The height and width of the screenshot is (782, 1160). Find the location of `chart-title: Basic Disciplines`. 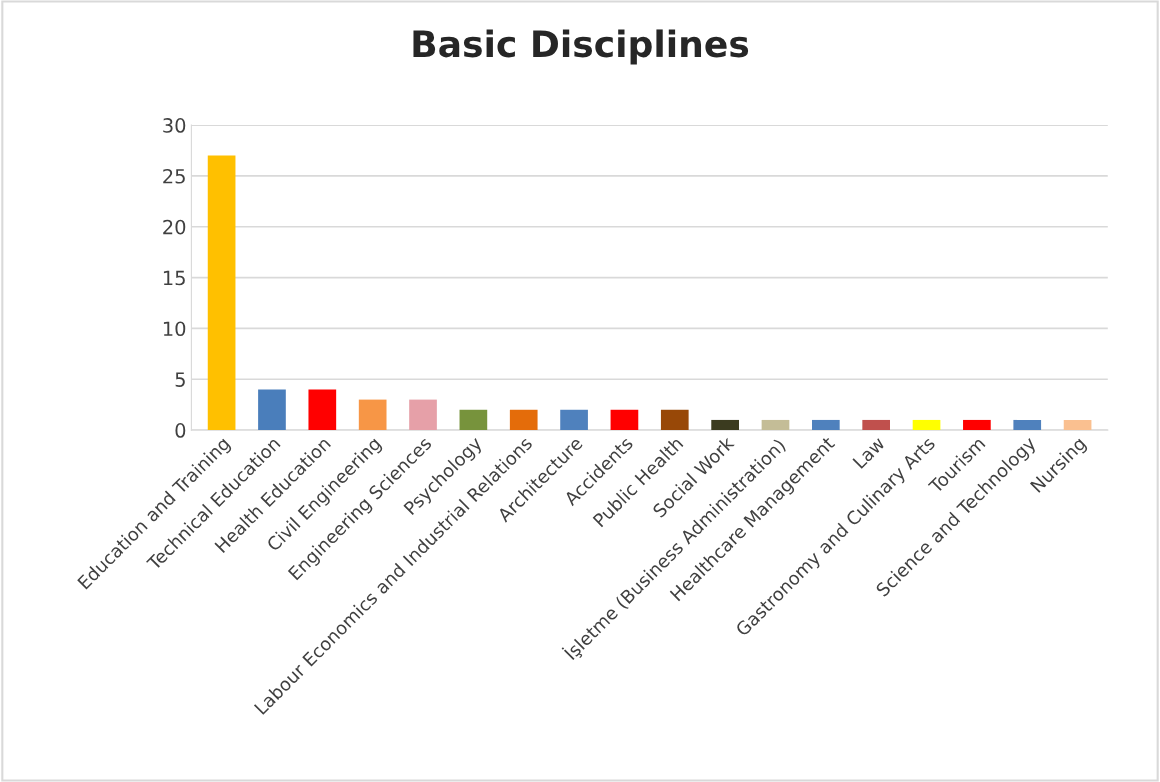

chart-title: Basic Disciplines is located at coordinates (581, 47).